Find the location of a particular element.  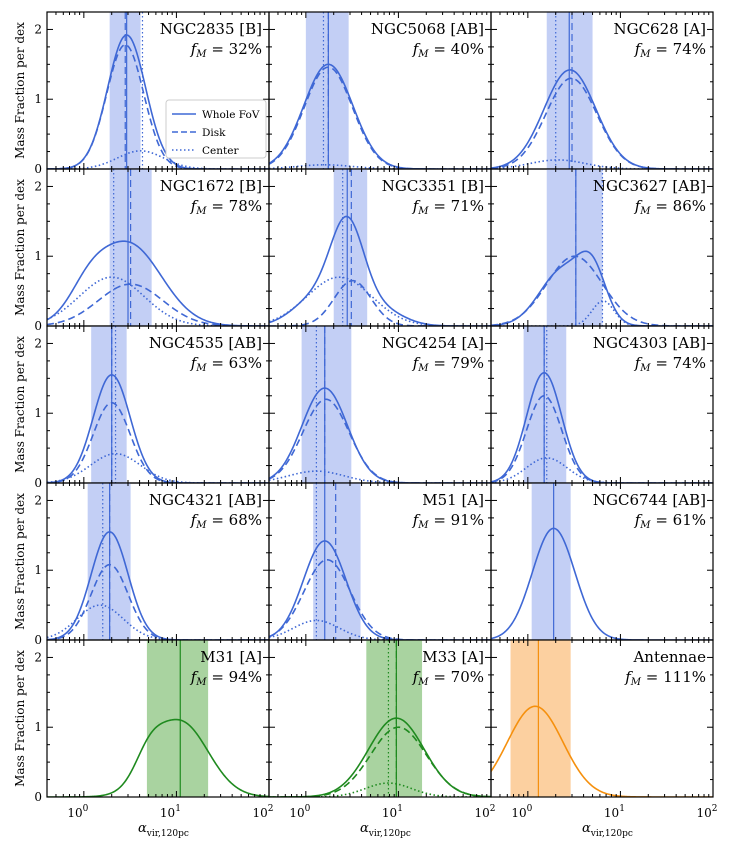

mass-fraction-label: fM = 79% is located at coordinates (448, 364).